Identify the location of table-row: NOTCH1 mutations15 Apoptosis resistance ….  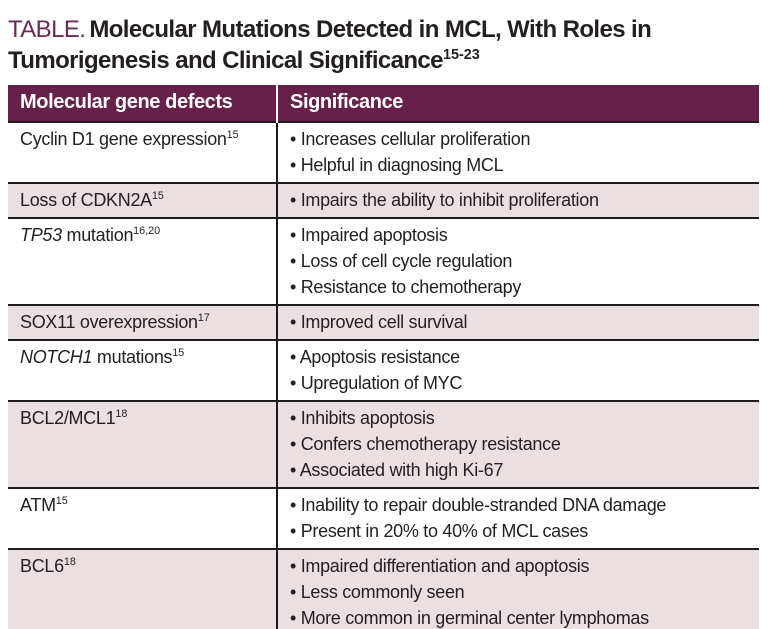
(383, 370).